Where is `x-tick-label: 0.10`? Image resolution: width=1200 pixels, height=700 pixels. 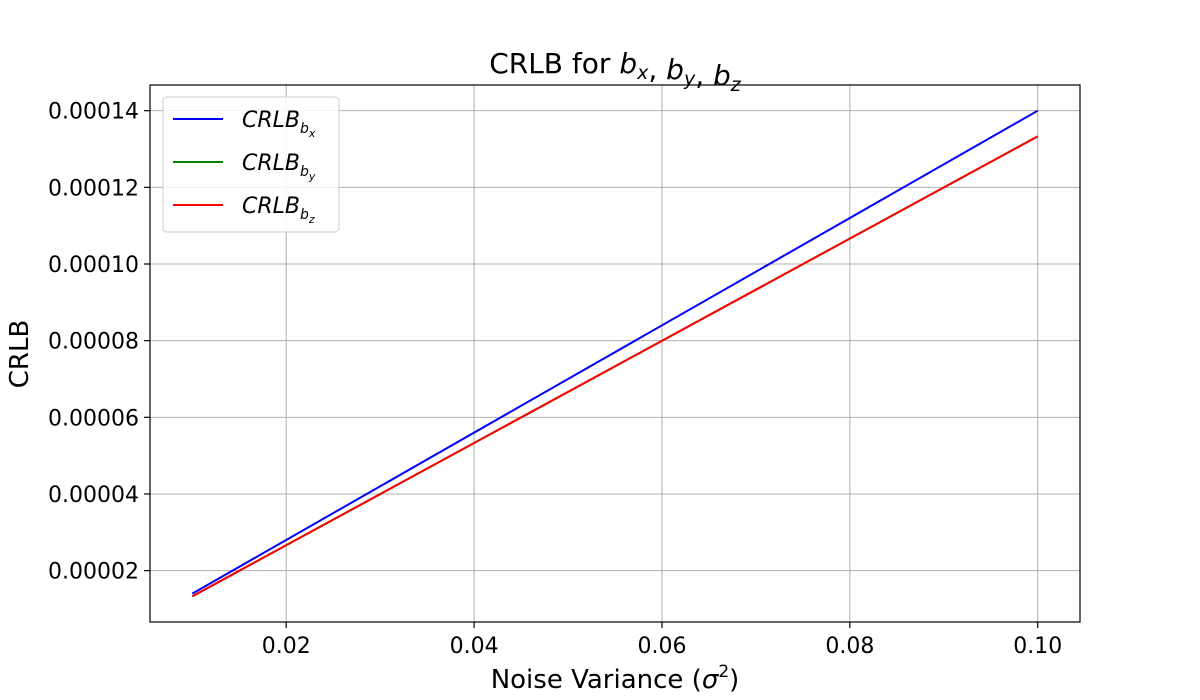
x-tick-label: 0.10 is located at coordinates (1037, 646).